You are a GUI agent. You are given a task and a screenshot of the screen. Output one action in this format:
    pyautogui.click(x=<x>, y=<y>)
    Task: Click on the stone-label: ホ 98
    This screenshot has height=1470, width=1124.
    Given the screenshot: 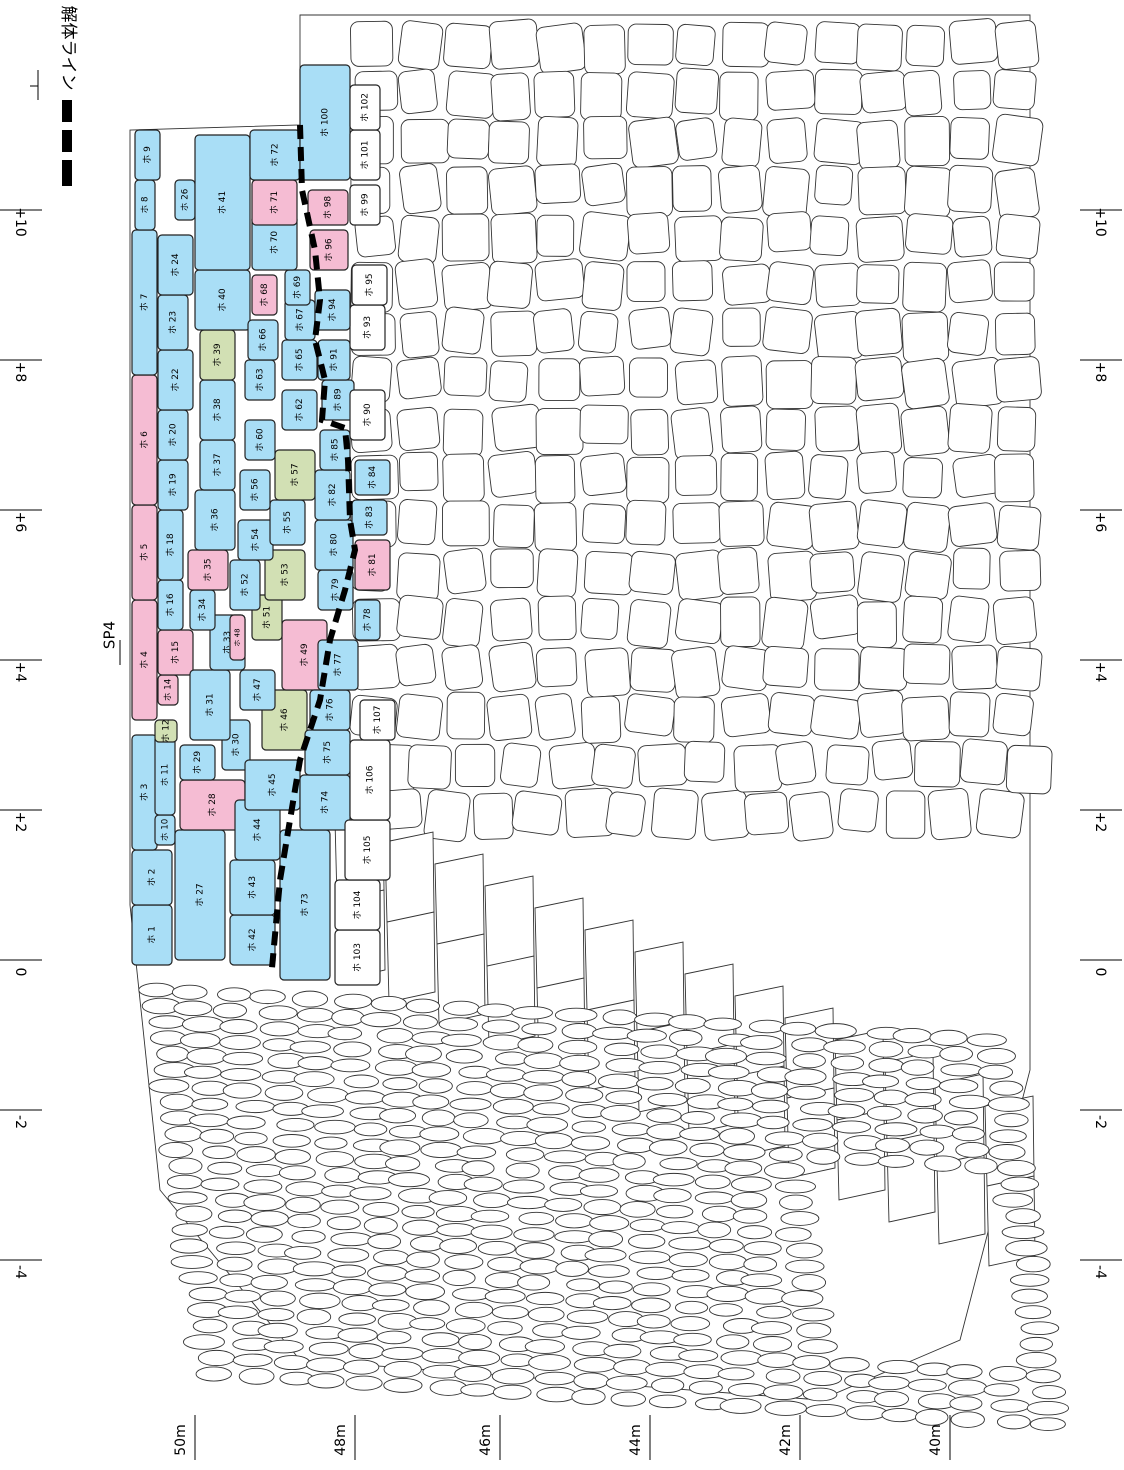 What is the action you would take?
    pyautogui.click(x=328, y=208)
    